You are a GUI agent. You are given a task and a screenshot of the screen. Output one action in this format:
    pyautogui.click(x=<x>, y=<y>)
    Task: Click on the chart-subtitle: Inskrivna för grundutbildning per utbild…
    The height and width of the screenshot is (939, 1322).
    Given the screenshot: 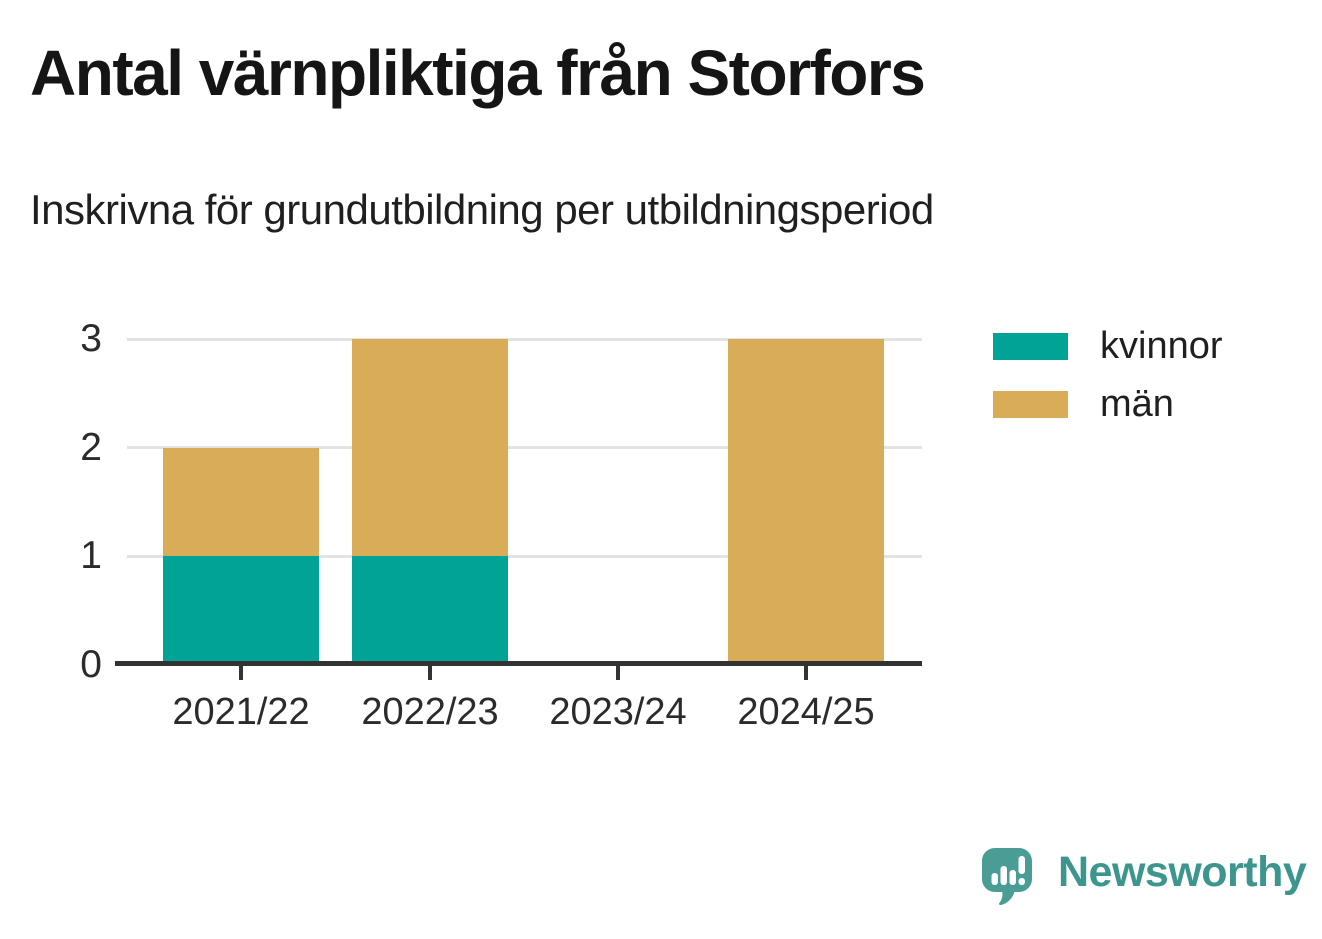 What is the action you would take?
    pyautogui.click(x=482, y=209)
    